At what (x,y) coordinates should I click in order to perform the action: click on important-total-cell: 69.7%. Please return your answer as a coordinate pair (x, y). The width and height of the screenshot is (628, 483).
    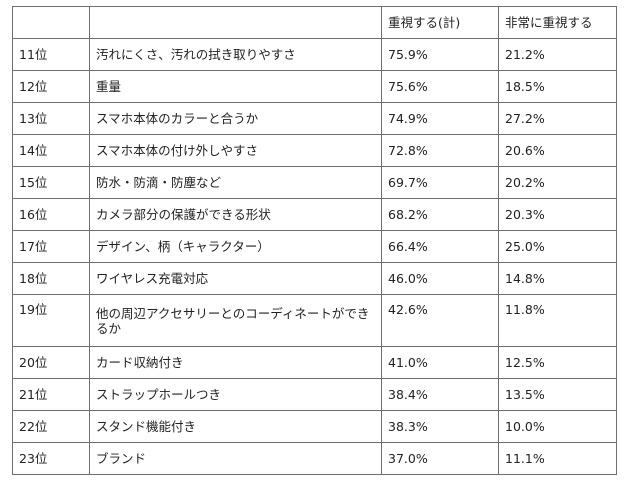
    Looking at the image, I should click on (440, 182).